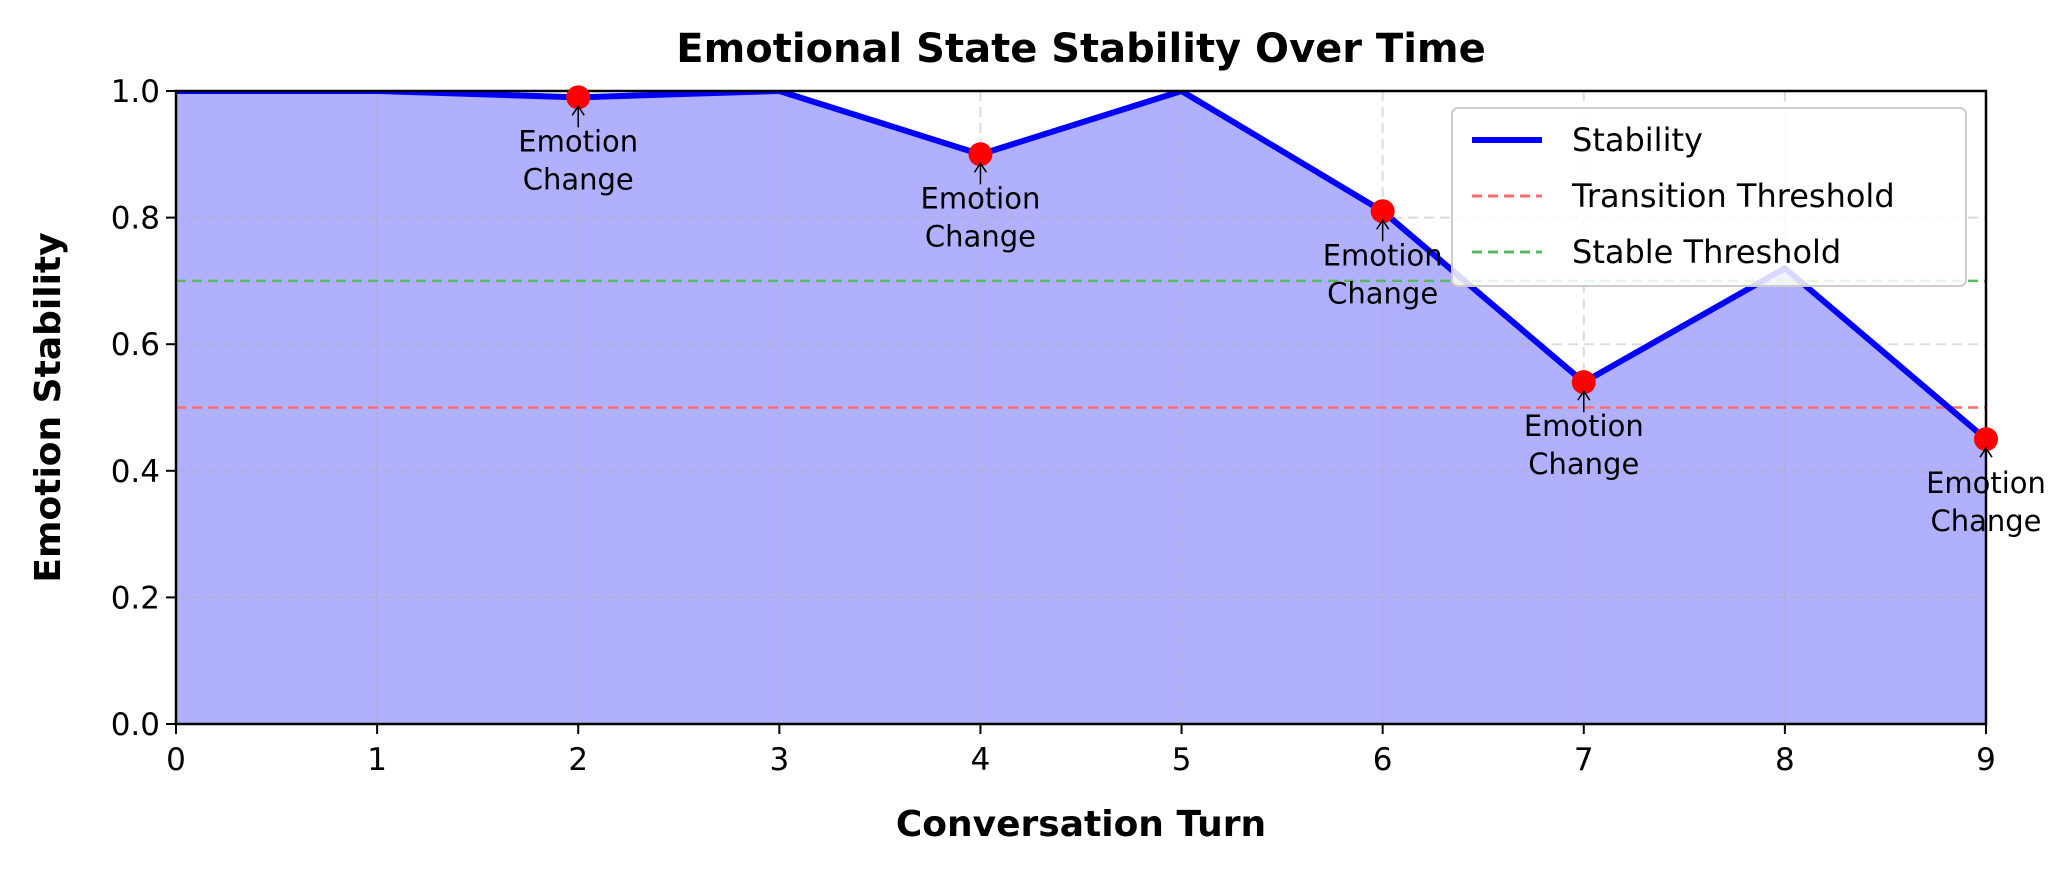 The width and height of the screenshot is (2070, 870). Describe the element at coordinates (135, 598) in the screenshot. I see `y-tick-label: 0.2` at that location.